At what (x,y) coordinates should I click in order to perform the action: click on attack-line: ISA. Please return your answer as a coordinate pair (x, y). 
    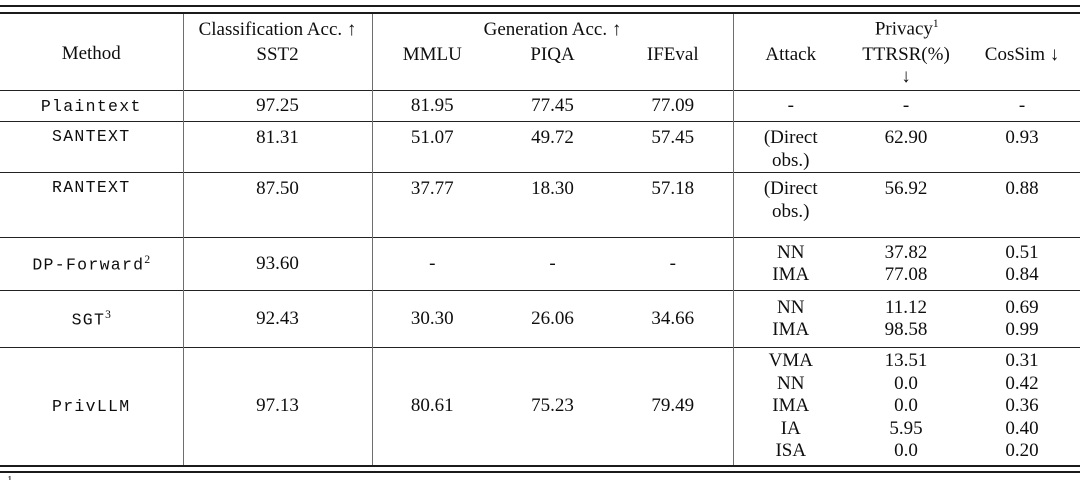
    Looking at the image, I should click on (791, 450).